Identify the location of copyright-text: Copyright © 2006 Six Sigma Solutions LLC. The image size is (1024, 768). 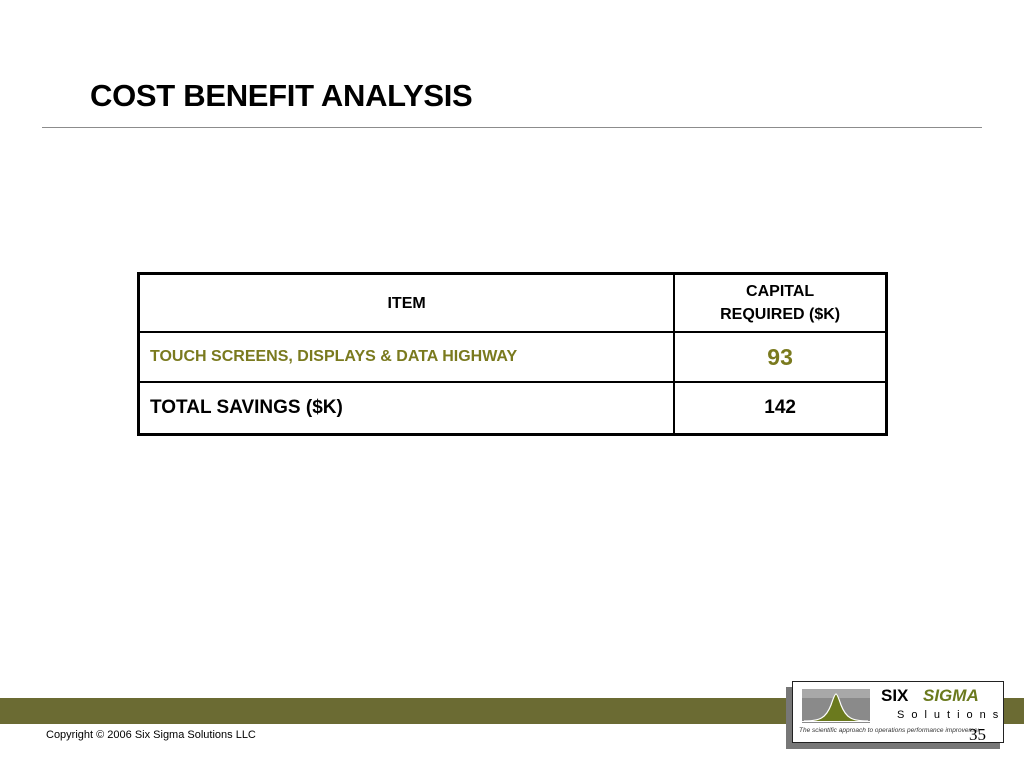
(151, 735).